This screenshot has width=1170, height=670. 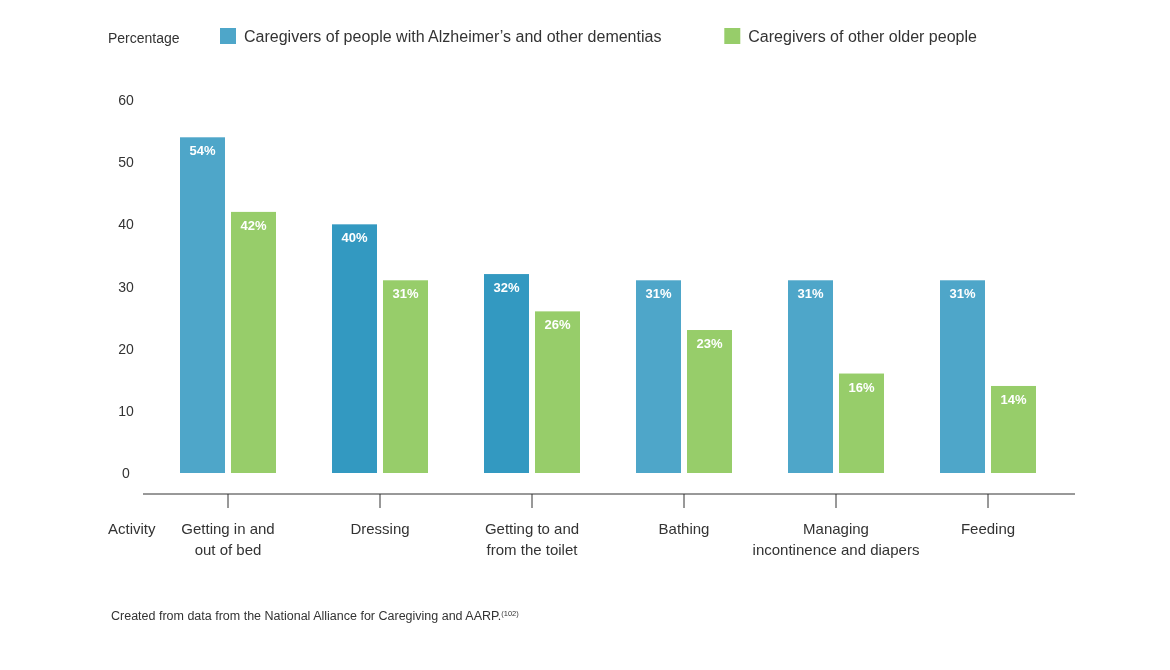 What do you see at coordinates (253, 225) in the screenshot?
I see `text: 42%` at bounding box center [253, 225].